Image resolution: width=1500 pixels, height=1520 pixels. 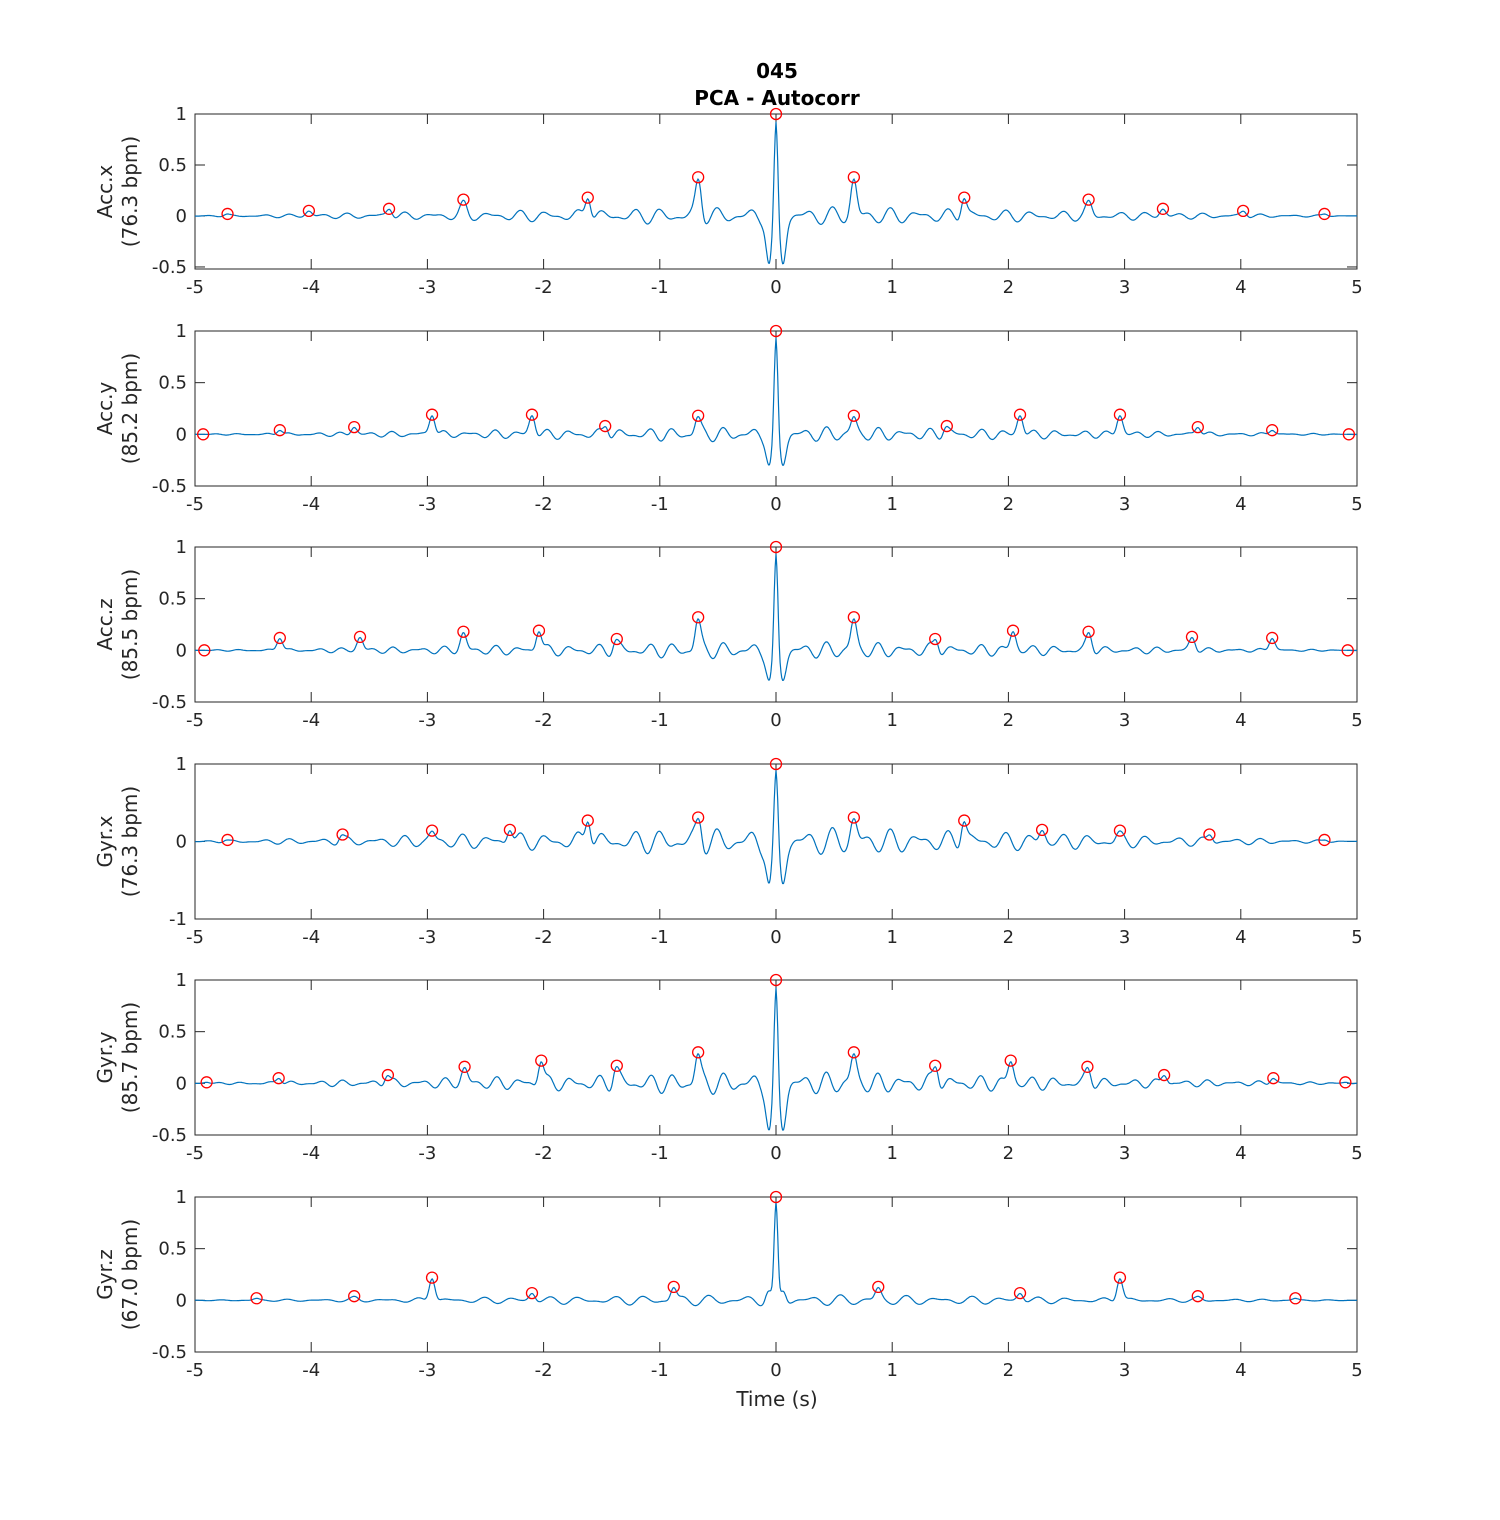 I want to click on y-axis-label-line2: (67.0 bpm), so click(x=130, y=1274).